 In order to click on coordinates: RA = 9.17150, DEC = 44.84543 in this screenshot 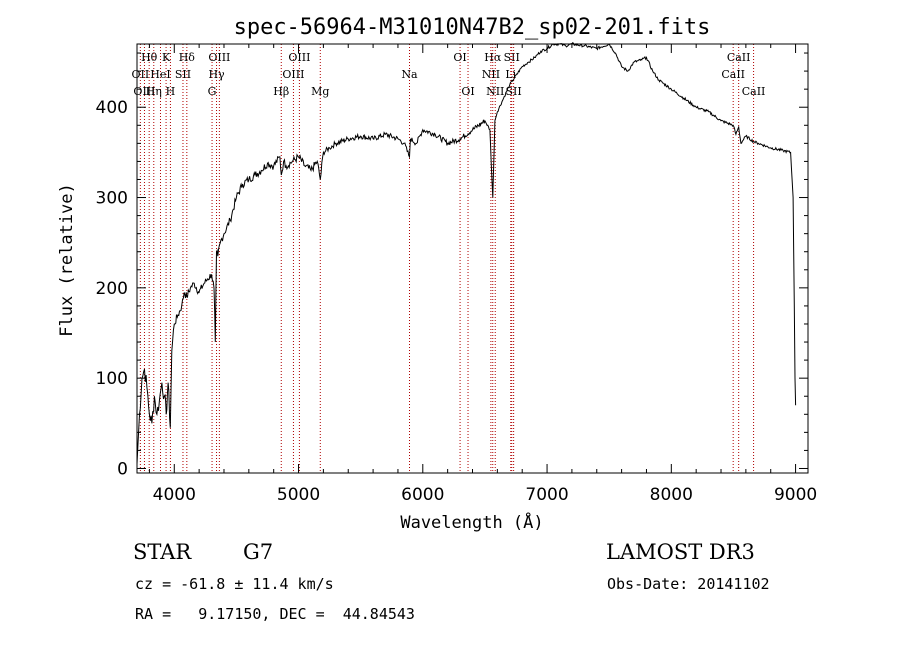, I will do `click(275, 614)`.